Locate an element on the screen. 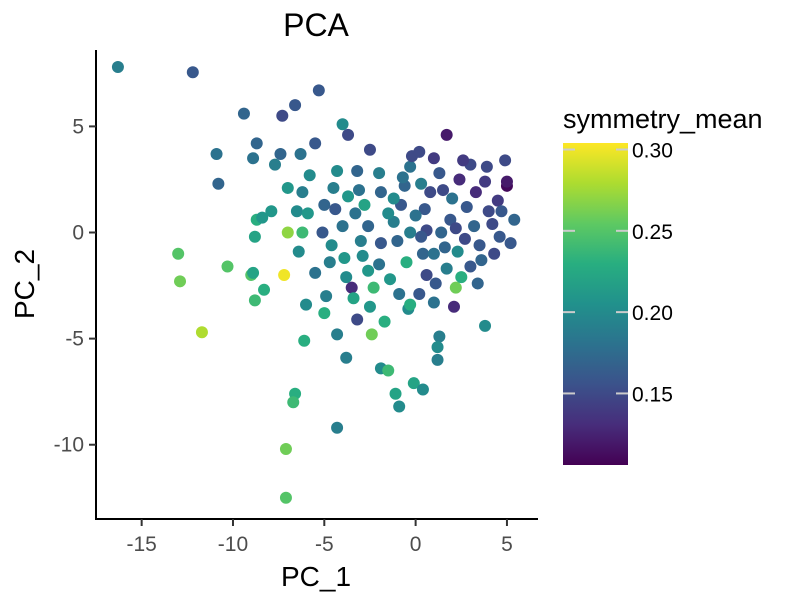 Image resolution: width=800 pixels, height=600 pixels. y-axis-ticks: -10 -5 0 5 is located at coordinates (75, 286).